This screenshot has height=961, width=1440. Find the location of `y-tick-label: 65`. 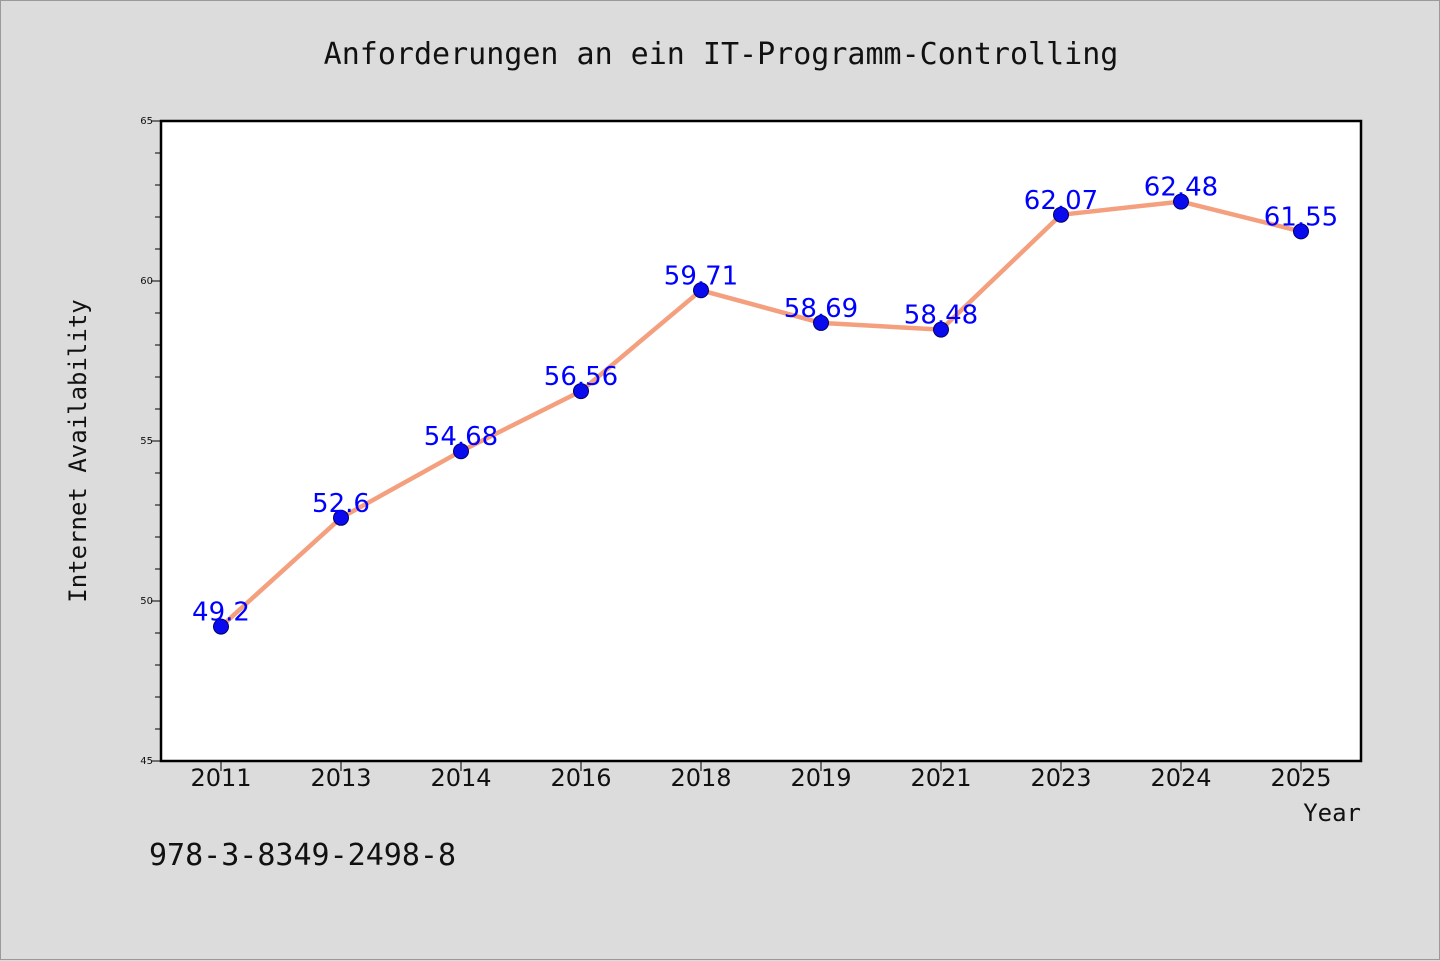

y-tick-label: 65 is located at coordinates (146, 121).